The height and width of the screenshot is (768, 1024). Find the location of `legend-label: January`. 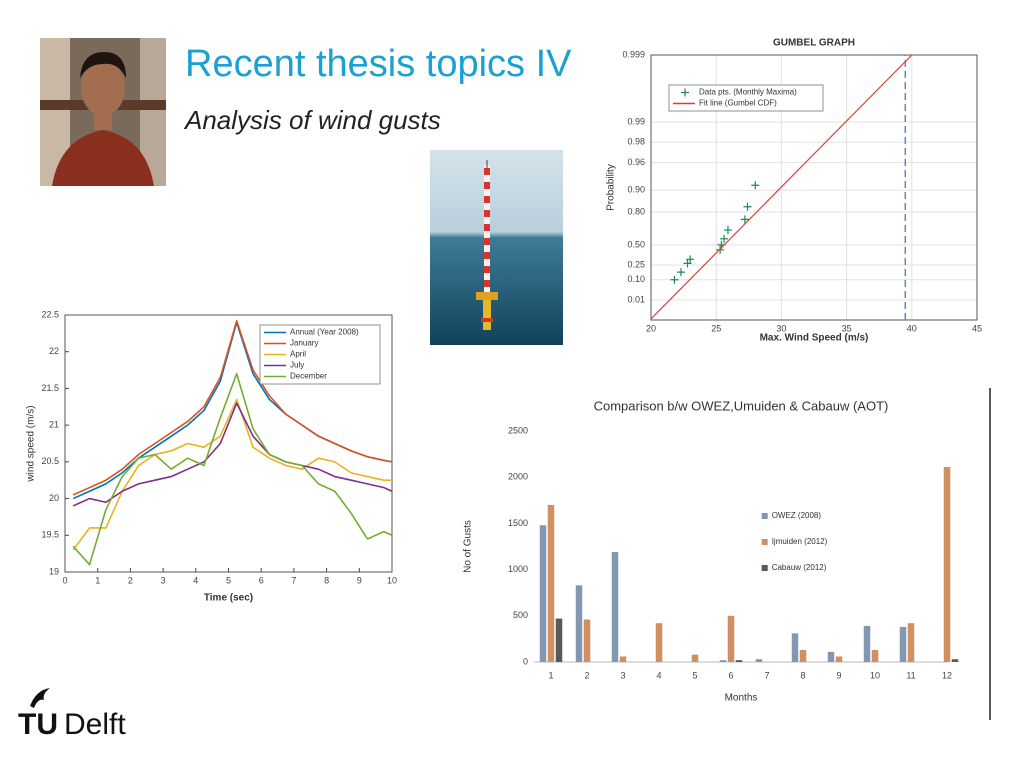

legend-label: January is located at coordinates (304, 343).